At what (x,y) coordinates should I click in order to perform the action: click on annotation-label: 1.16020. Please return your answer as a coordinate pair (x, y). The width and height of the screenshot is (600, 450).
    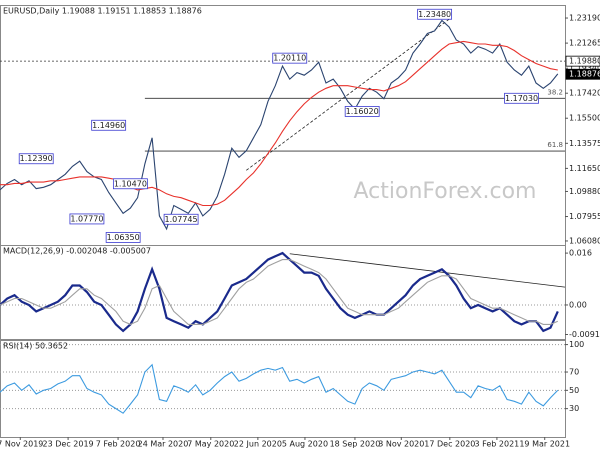
    Looking at the image, I should click on (362, 111).